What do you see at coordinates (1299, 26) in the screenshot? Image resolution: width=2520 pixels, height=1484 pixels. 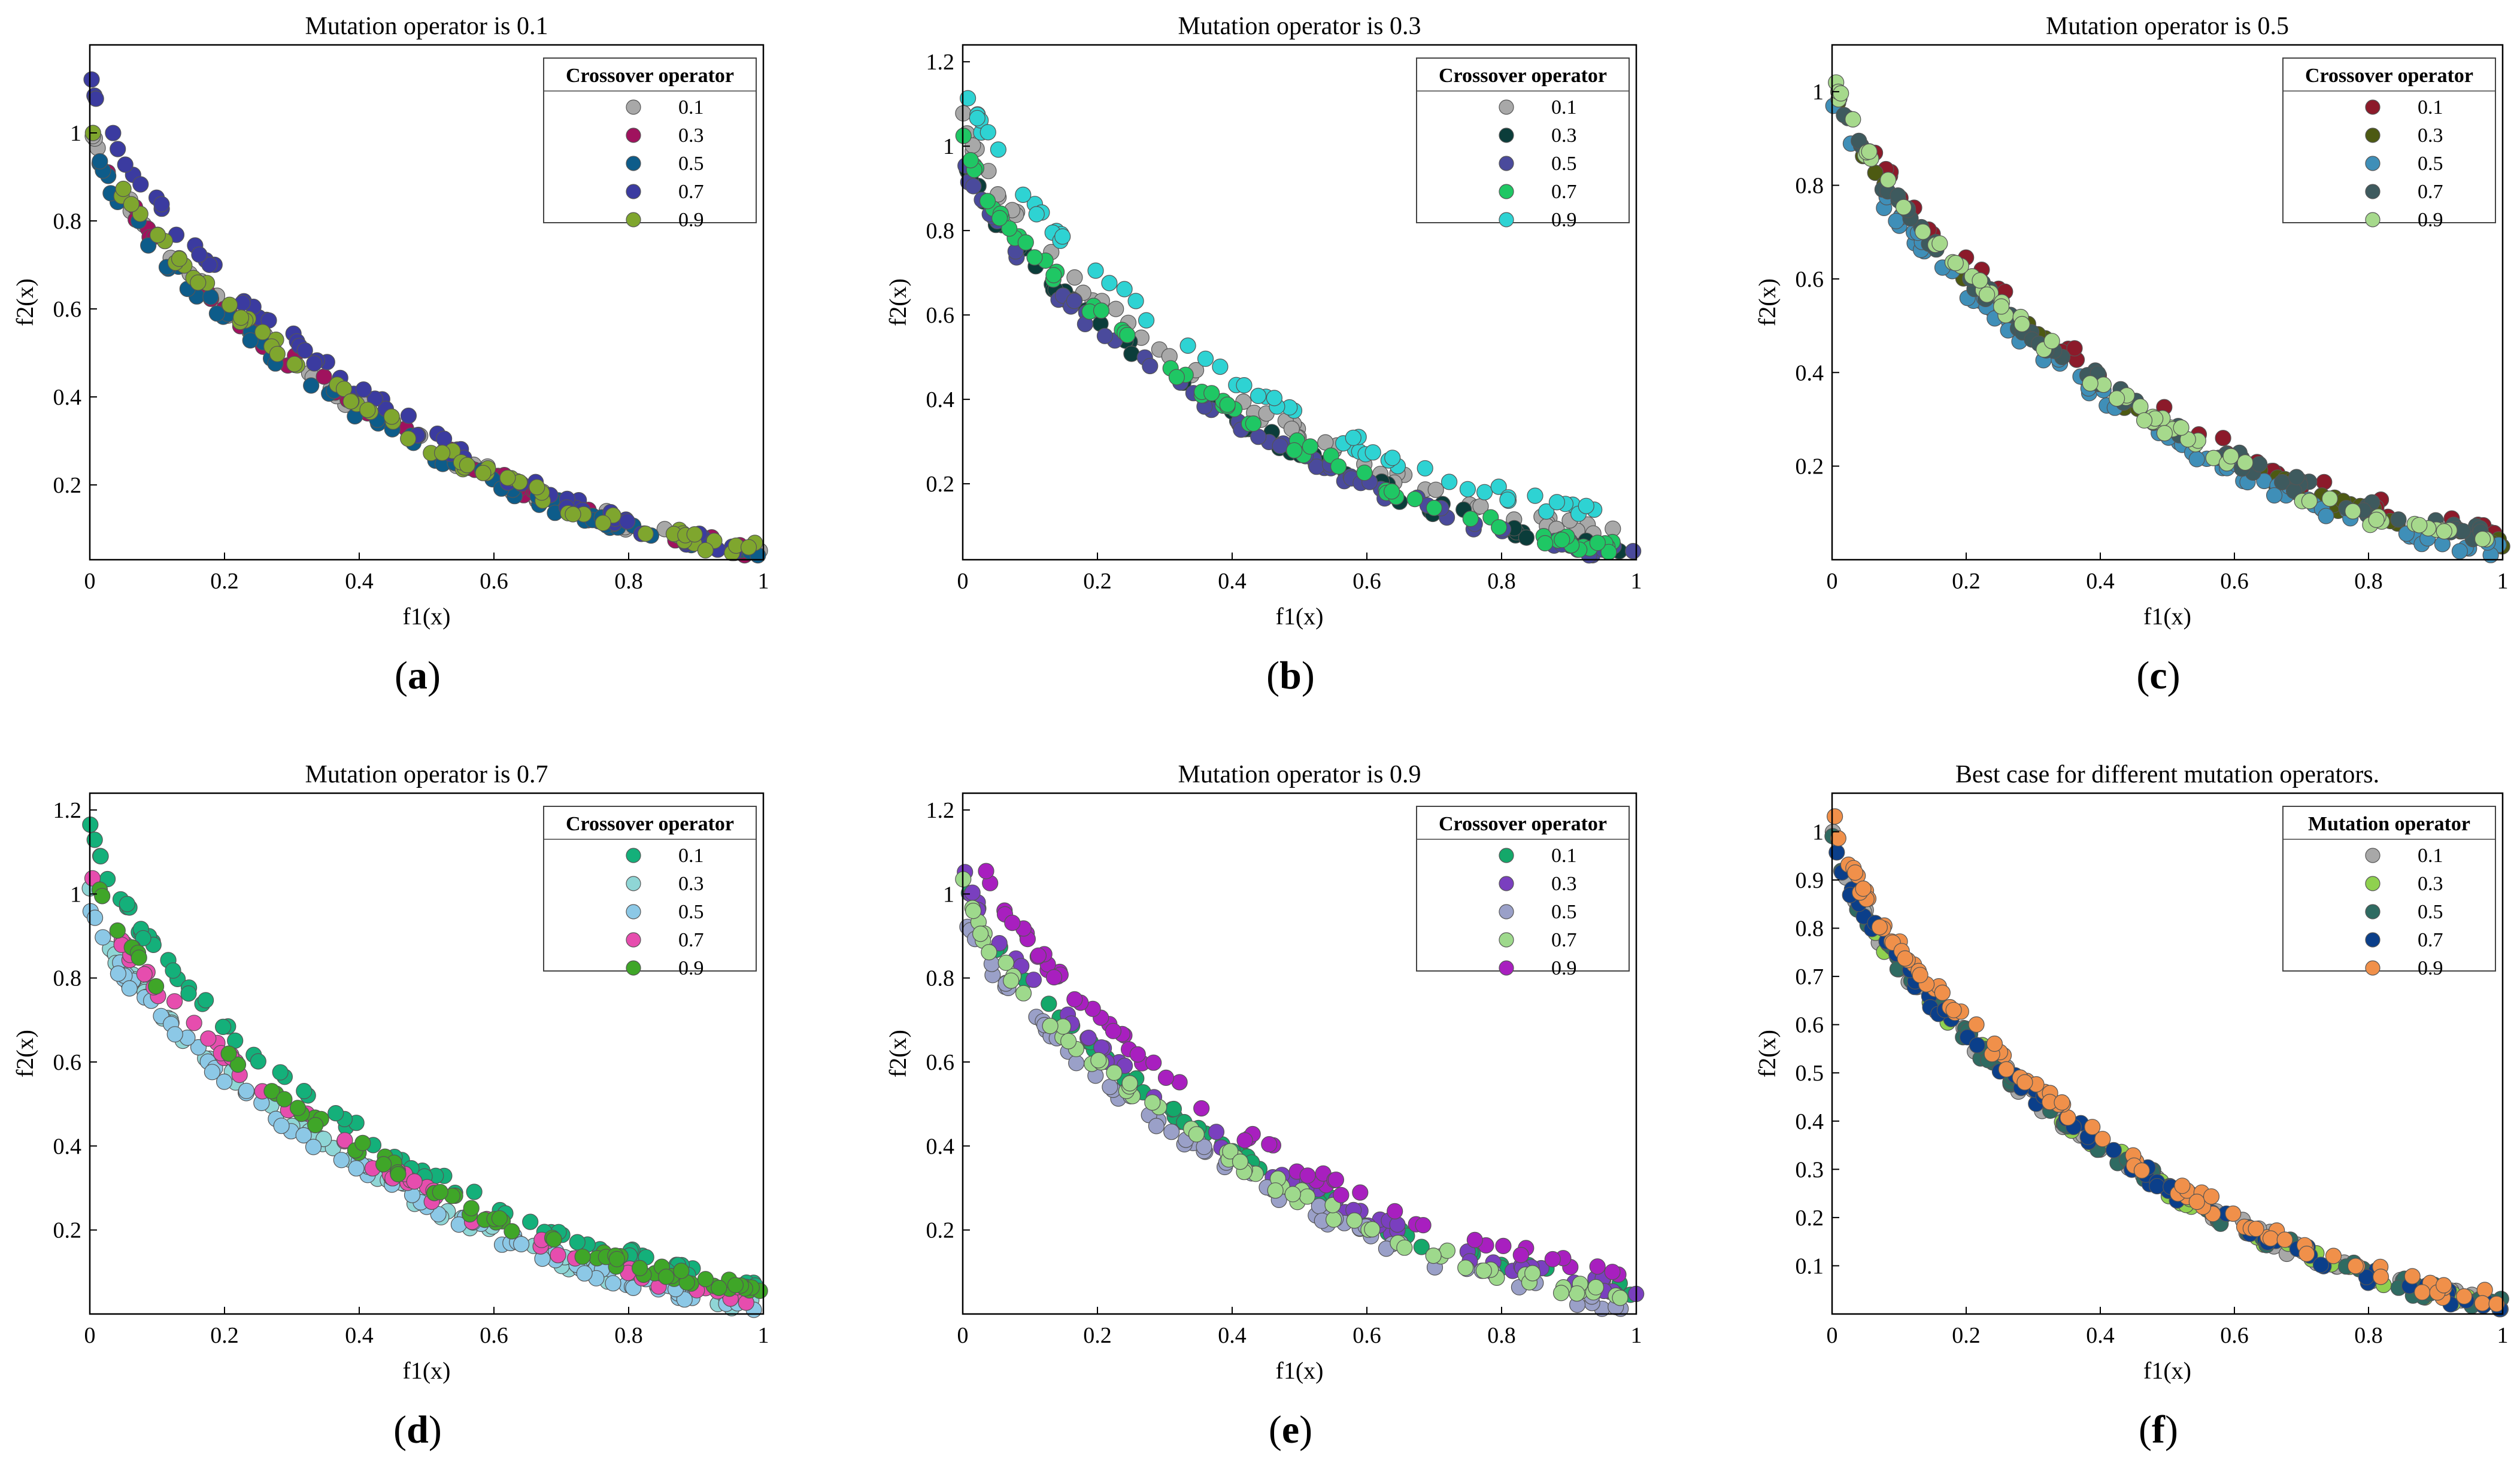 I see `chart-title: Mutation operator is 0.3` at bounding box center [1299, 26].